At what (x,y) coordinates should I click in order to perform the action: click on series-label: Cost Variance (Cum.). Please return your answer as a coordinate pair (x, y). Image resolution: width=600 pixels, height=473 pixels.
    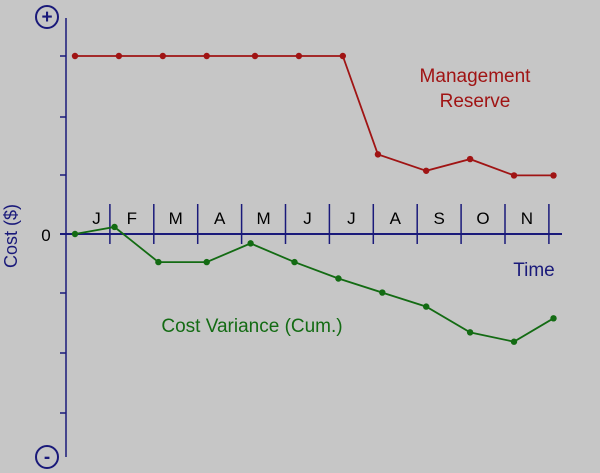
    Looking at the image, I should click on (251, 326).